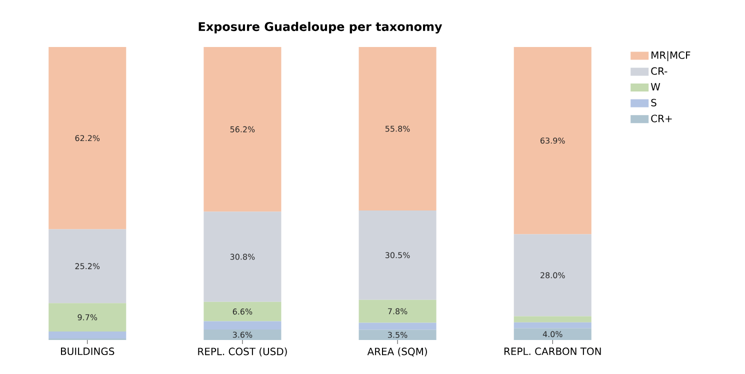 The image size is (745, 374). I want to click on legend-label: W, so click(655, 86).